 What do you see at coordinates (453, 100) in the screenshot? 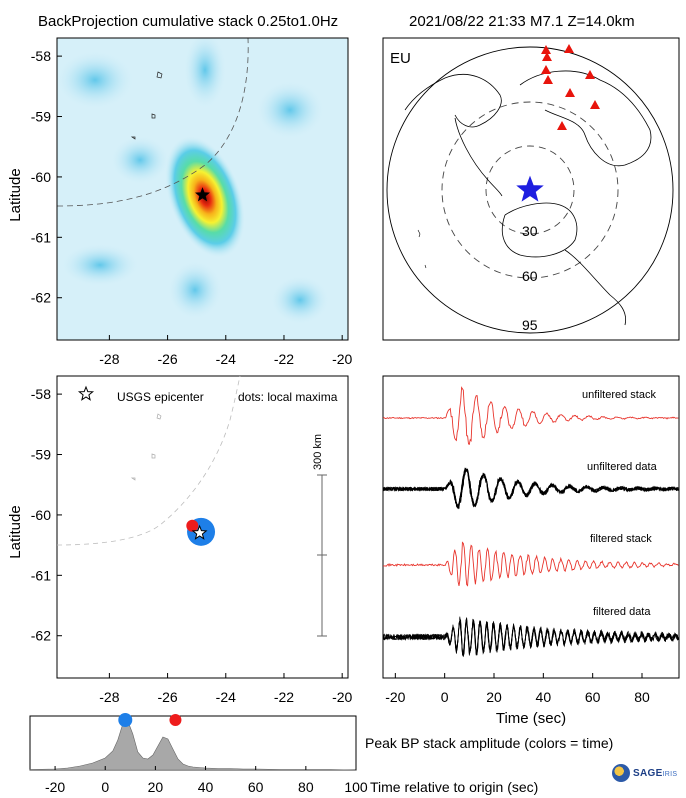
I see `coastline` at bounding box center [453, 100].